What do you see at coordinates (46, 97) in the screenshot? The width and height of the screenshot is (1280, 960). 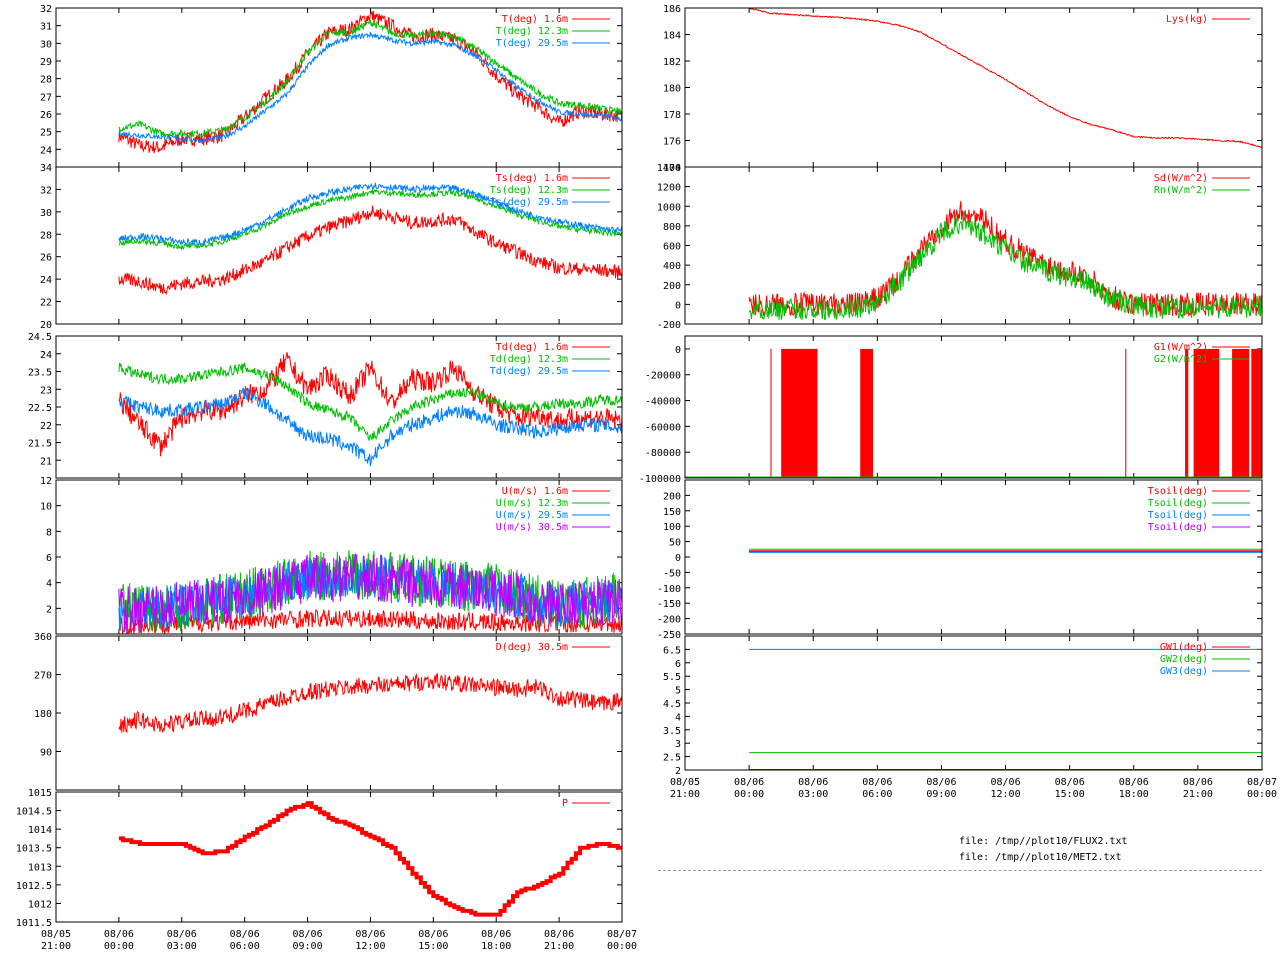 I see `y-tick-label: 27` at bounding box center [46, 97].